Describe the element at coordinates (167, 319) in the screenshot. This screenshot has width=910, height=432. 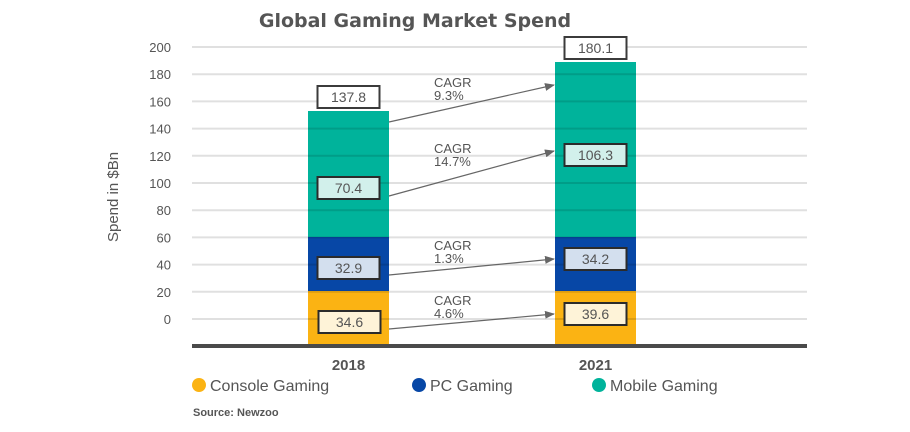
I see `y-tick-label: 0` at that location.